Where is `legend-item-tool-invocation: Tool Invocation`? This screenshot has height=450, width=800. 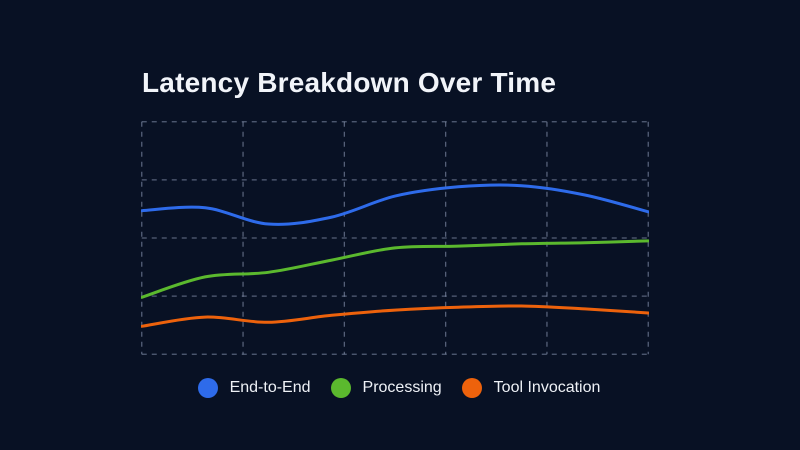
legend-item-tool-invocation: Tool Invocation is located at coordinates (531, 388).